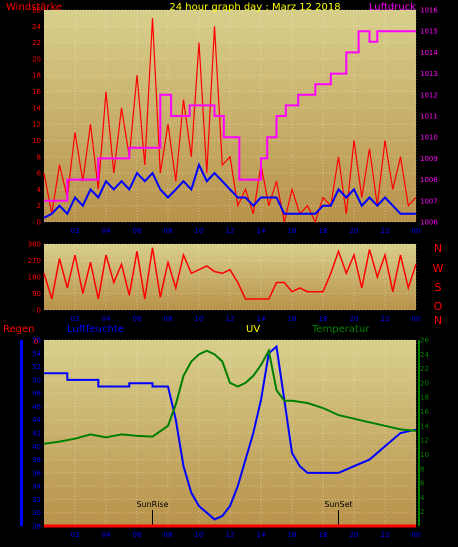 The width and height of the screenshot is (458, 547). I want to click on direction-y-tick: 0, so click(39, 311).